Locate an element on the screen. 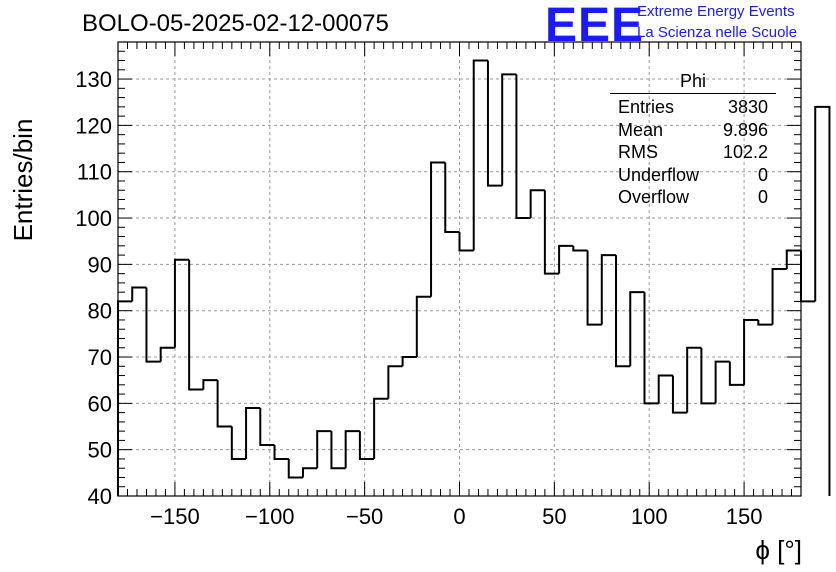 The height and width of the screenshot is (572, 836). stats-row-overflow: Overflow 0 is located at coordinates (693, 197).